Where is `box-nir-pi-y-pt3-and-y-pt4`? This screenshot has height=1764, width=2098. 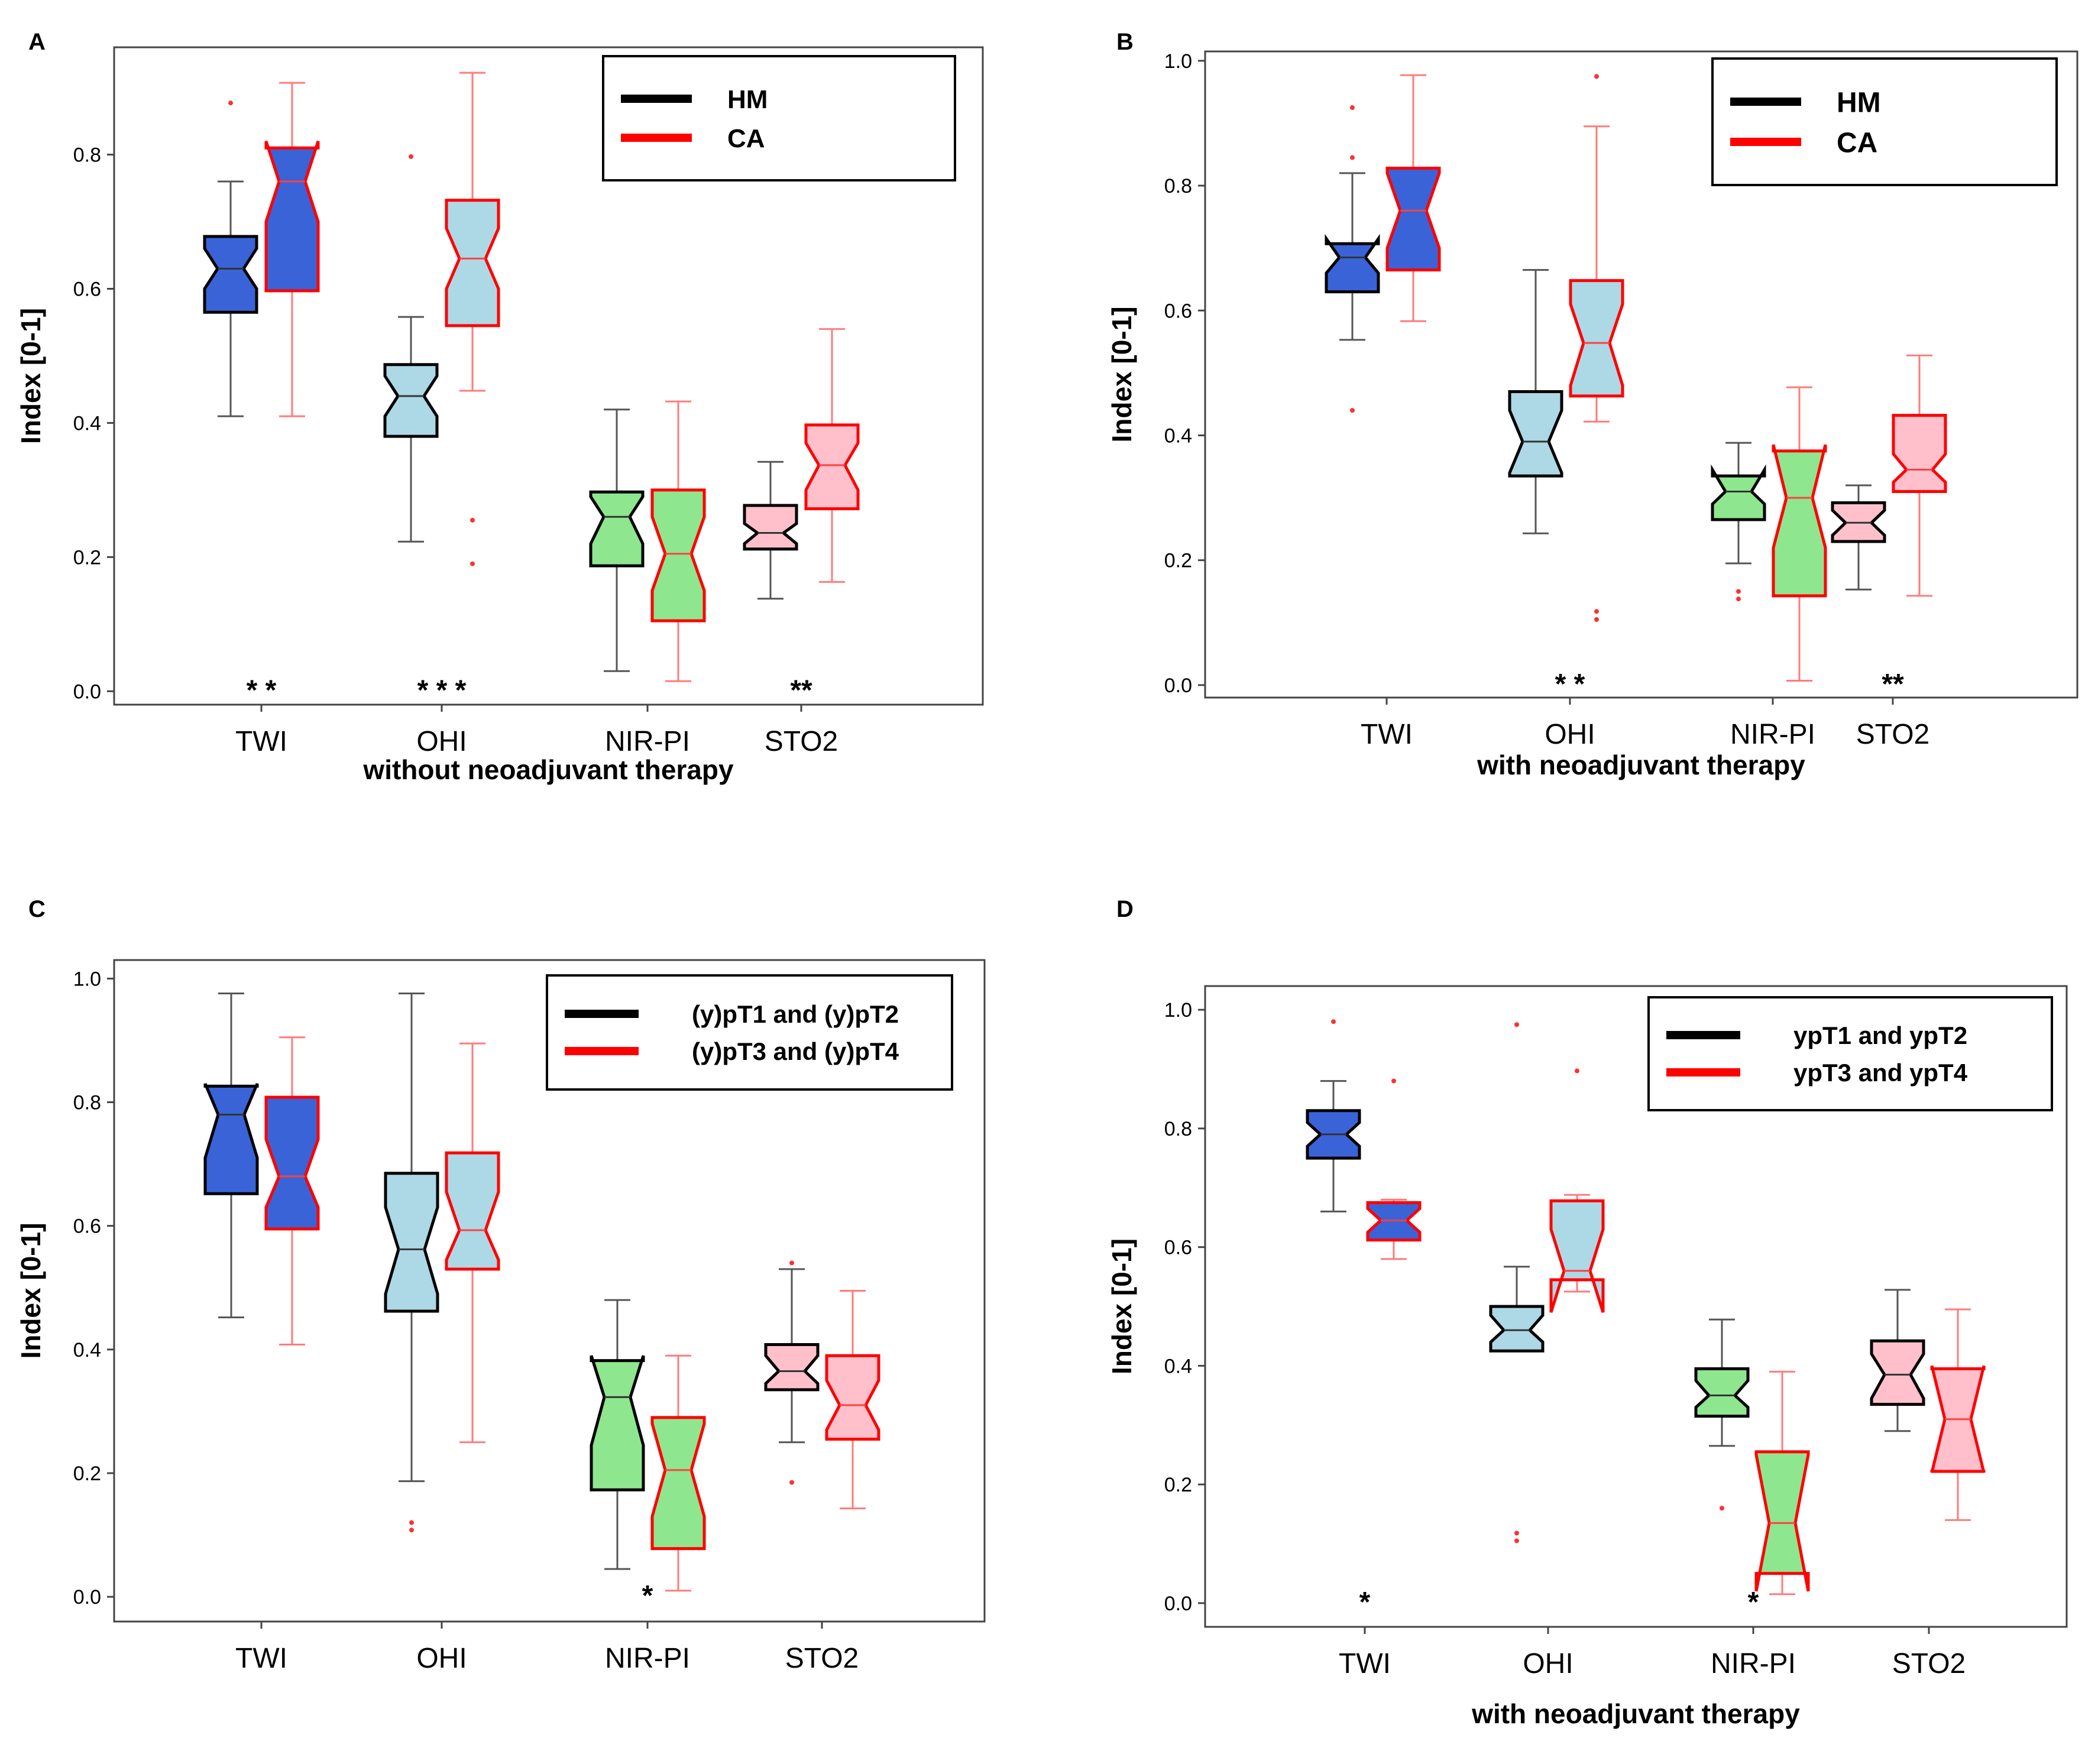
box-nir-pi-y-pt3-and-y-pt4 is located at coordinates (678, 1473).